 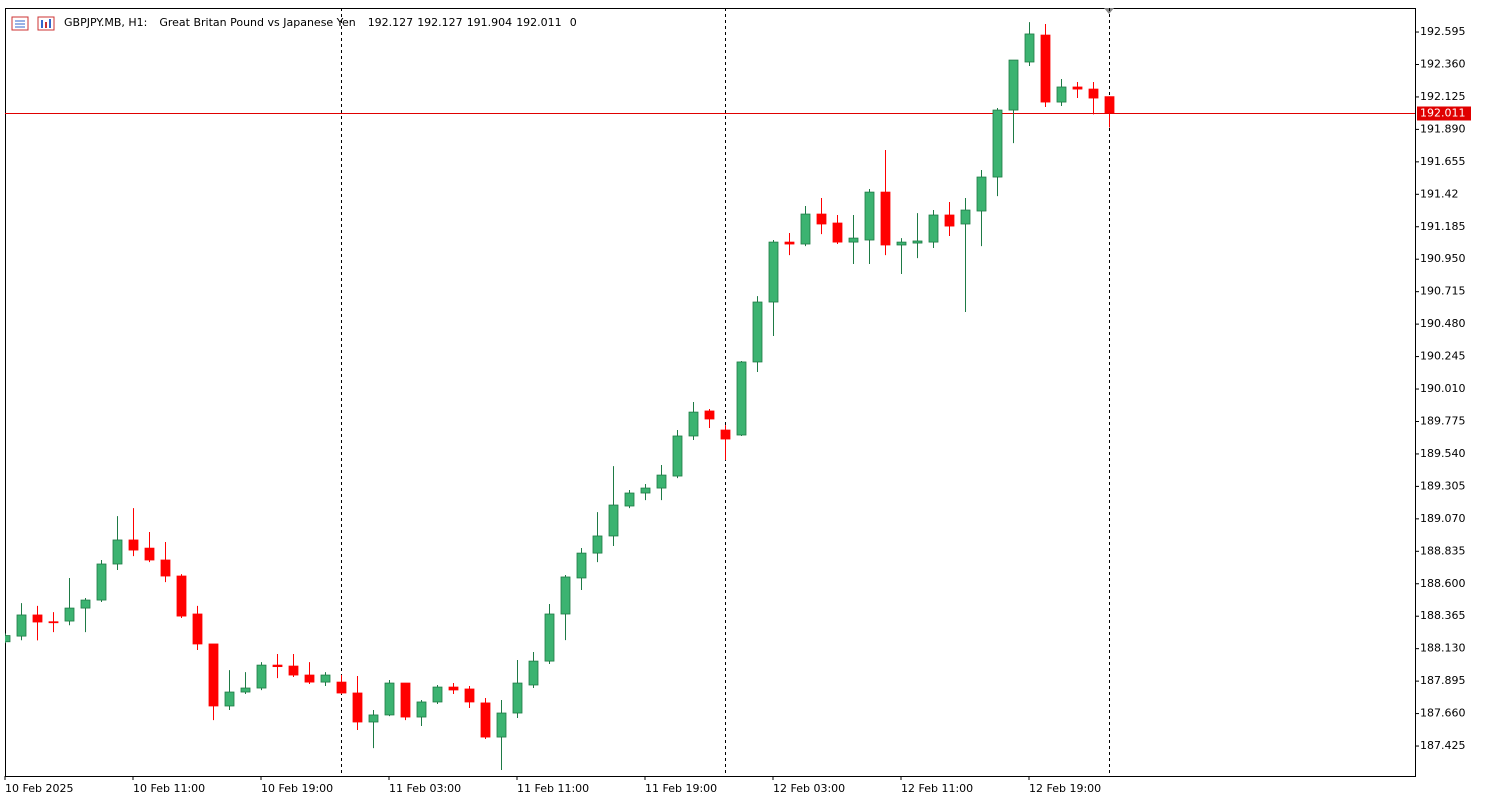 What do you see at coordinates (553, 788) in the screenshot?
I see `x-tick-label: 11 Feb 11:00` at bounding box center [553, 788].